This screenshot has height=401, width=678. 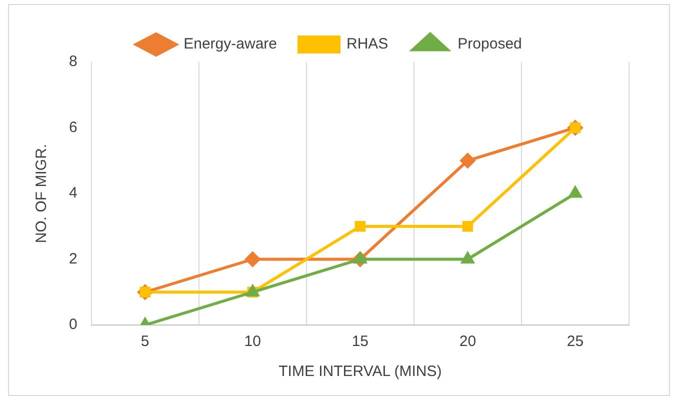 What do you see at coordinates (73, 61) in the screenshot?
I see `y-tick-label: 8` at bounding box center [73, 61].